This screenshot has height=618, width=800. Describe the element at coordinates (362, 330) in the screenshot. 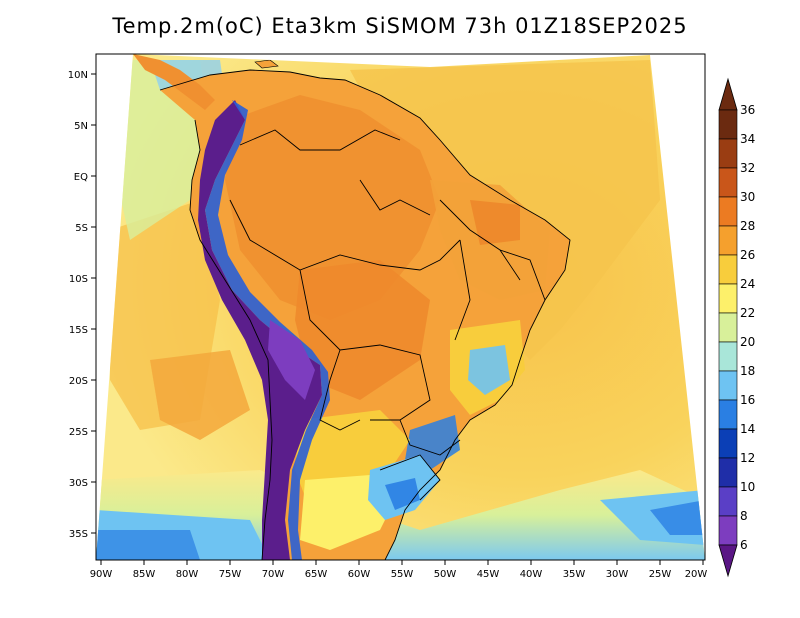

I see `central-hot-zone` at that location.